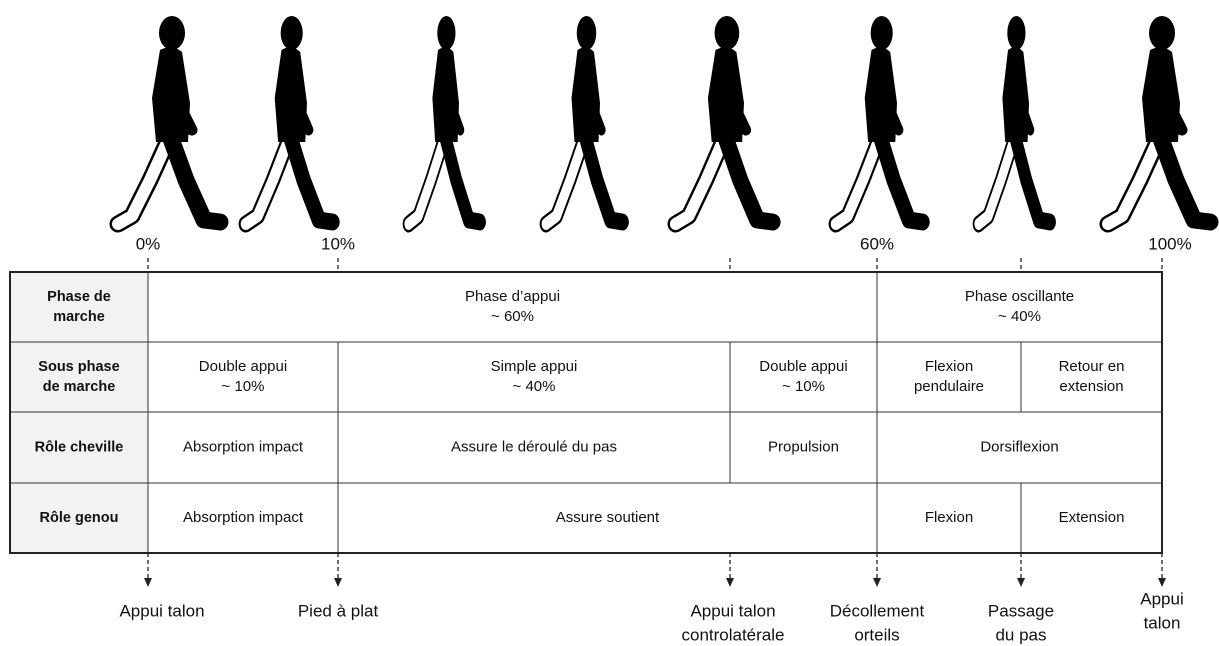 The height and width of the screenshot is (646, 1219). I want to click on cell-text: extension, so click(1091, 386).